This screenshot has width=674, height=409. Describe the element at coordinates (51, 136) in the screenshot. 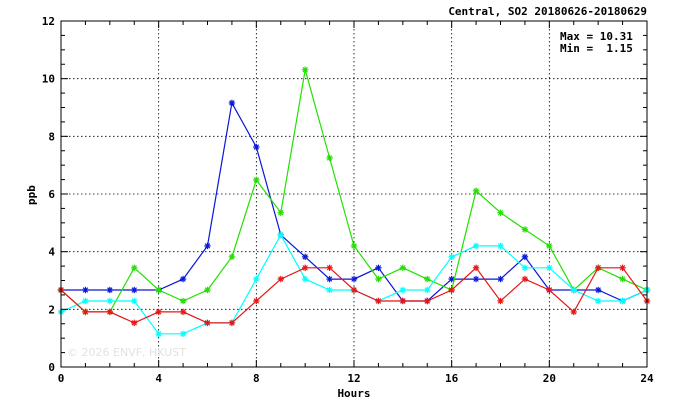

I see `y-tick-label: 8` at that location.